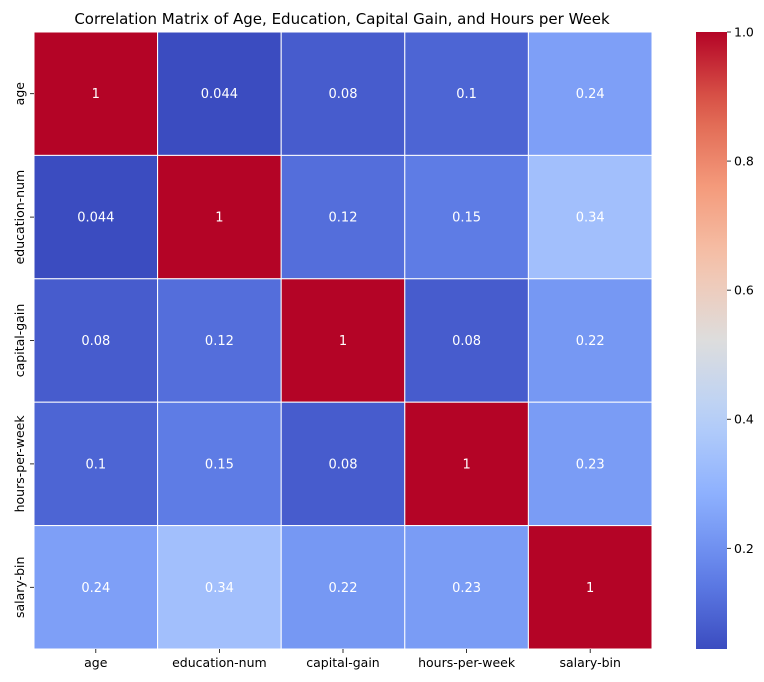 This screenshot has height=682, width=764. Describe the element at coordinates (744, 548) in the screenshot. I see `colorbar-tick-label: 0.2` at that location.